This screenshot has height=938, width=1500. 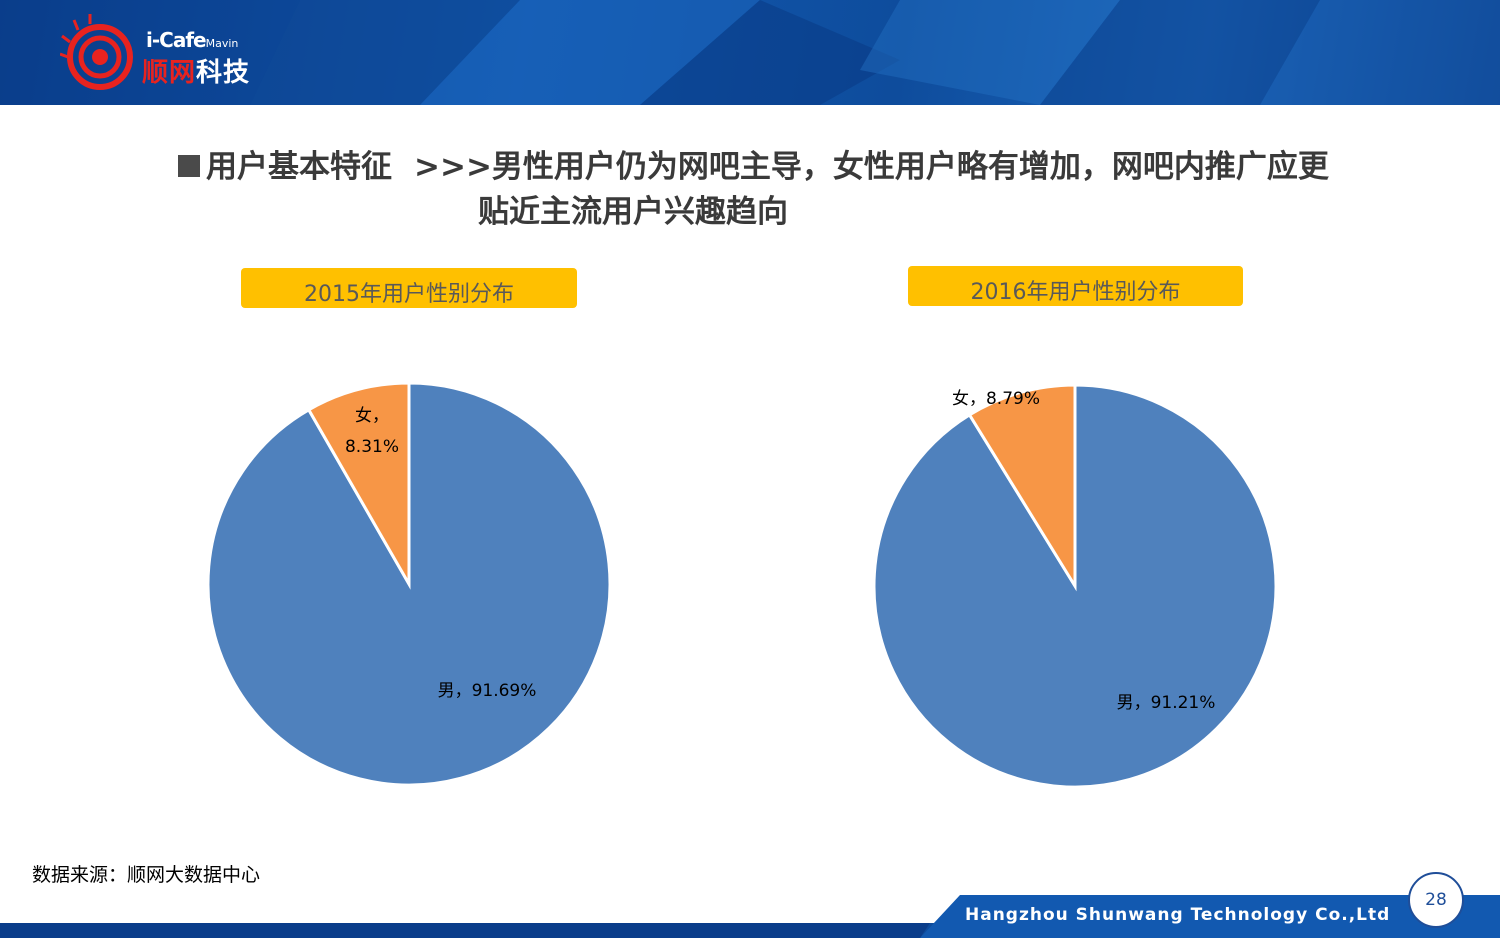 What do you see at coordinates (189, 166) in the screenshot?
I see `title-square-icon` at bounding box center [189, 166].